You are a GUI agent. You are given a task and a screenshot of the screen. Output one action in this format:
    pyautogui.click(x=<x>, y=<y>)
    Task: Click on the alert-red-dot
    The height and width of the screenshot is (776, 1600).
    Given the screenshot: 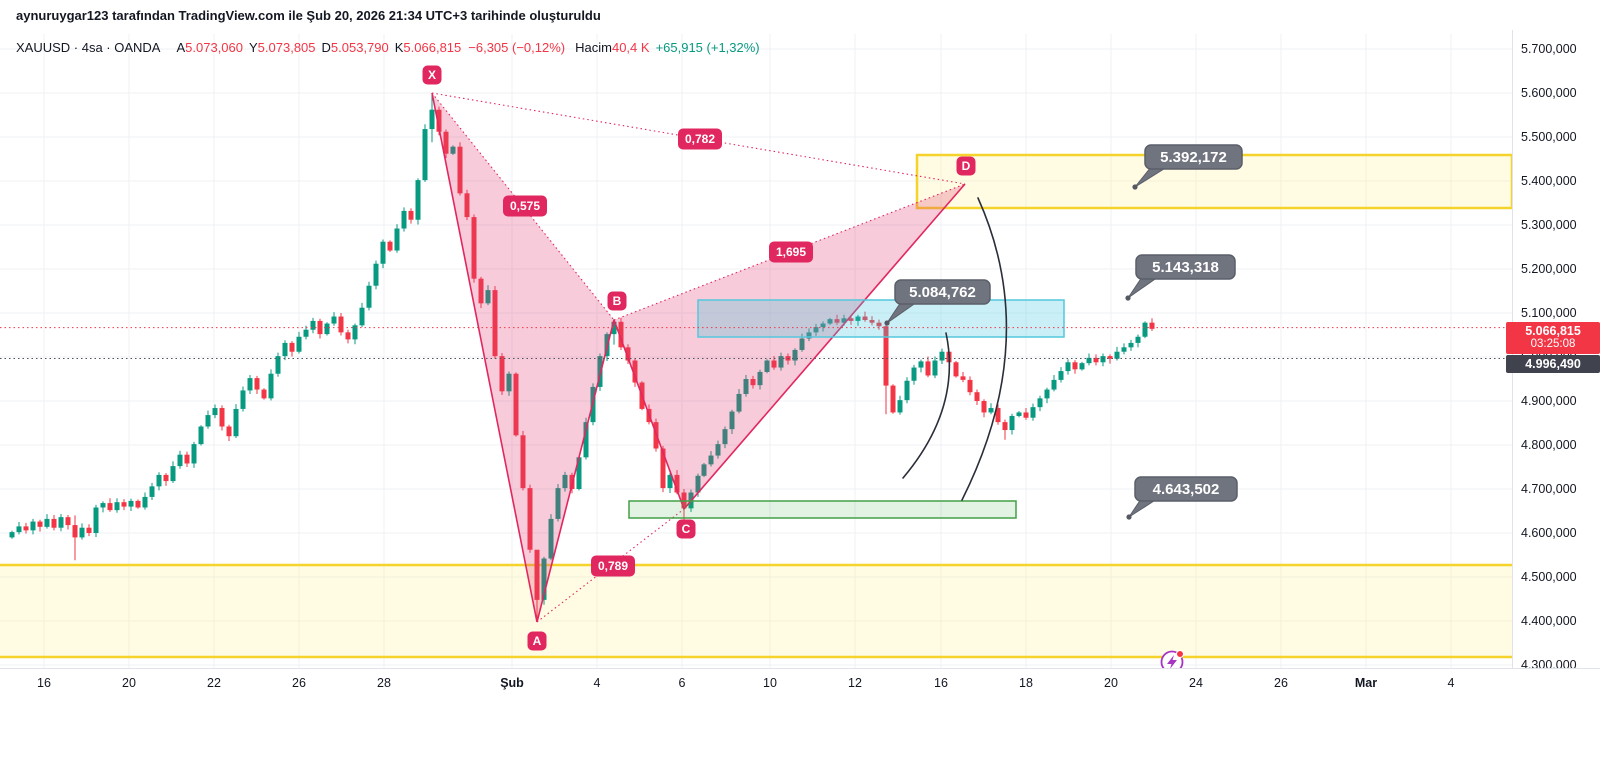 What is the action you would take?
    pyautogui.click(x=1180, y=654)
    